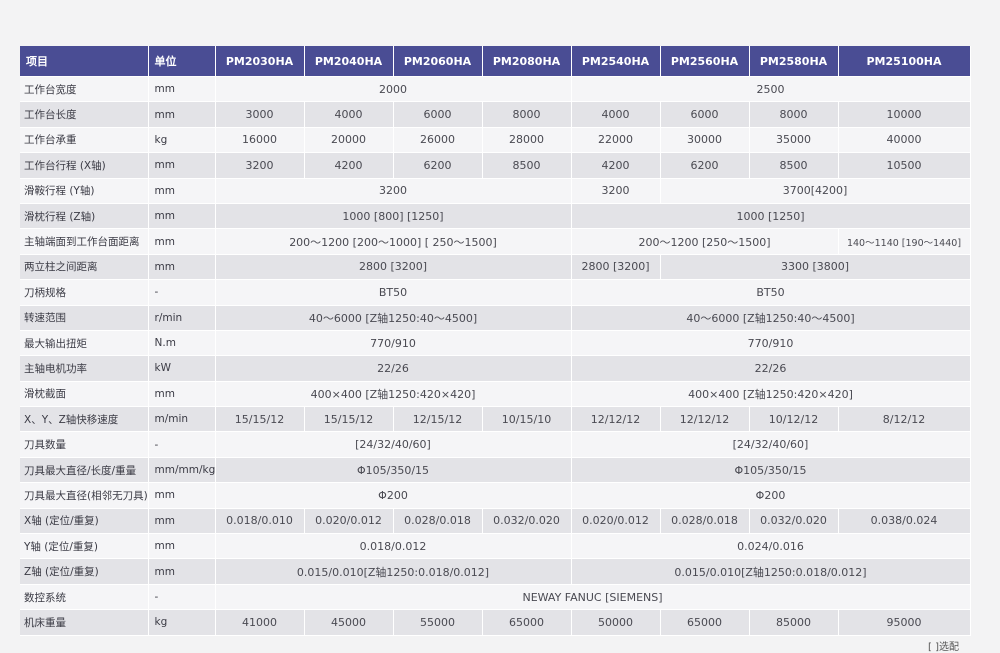  Describe the element at coordinates (495, 444) in the screenshot. I see `spec-row: 刀具数量 - [24/32/40/60] [24/32/40/60]` at that location.